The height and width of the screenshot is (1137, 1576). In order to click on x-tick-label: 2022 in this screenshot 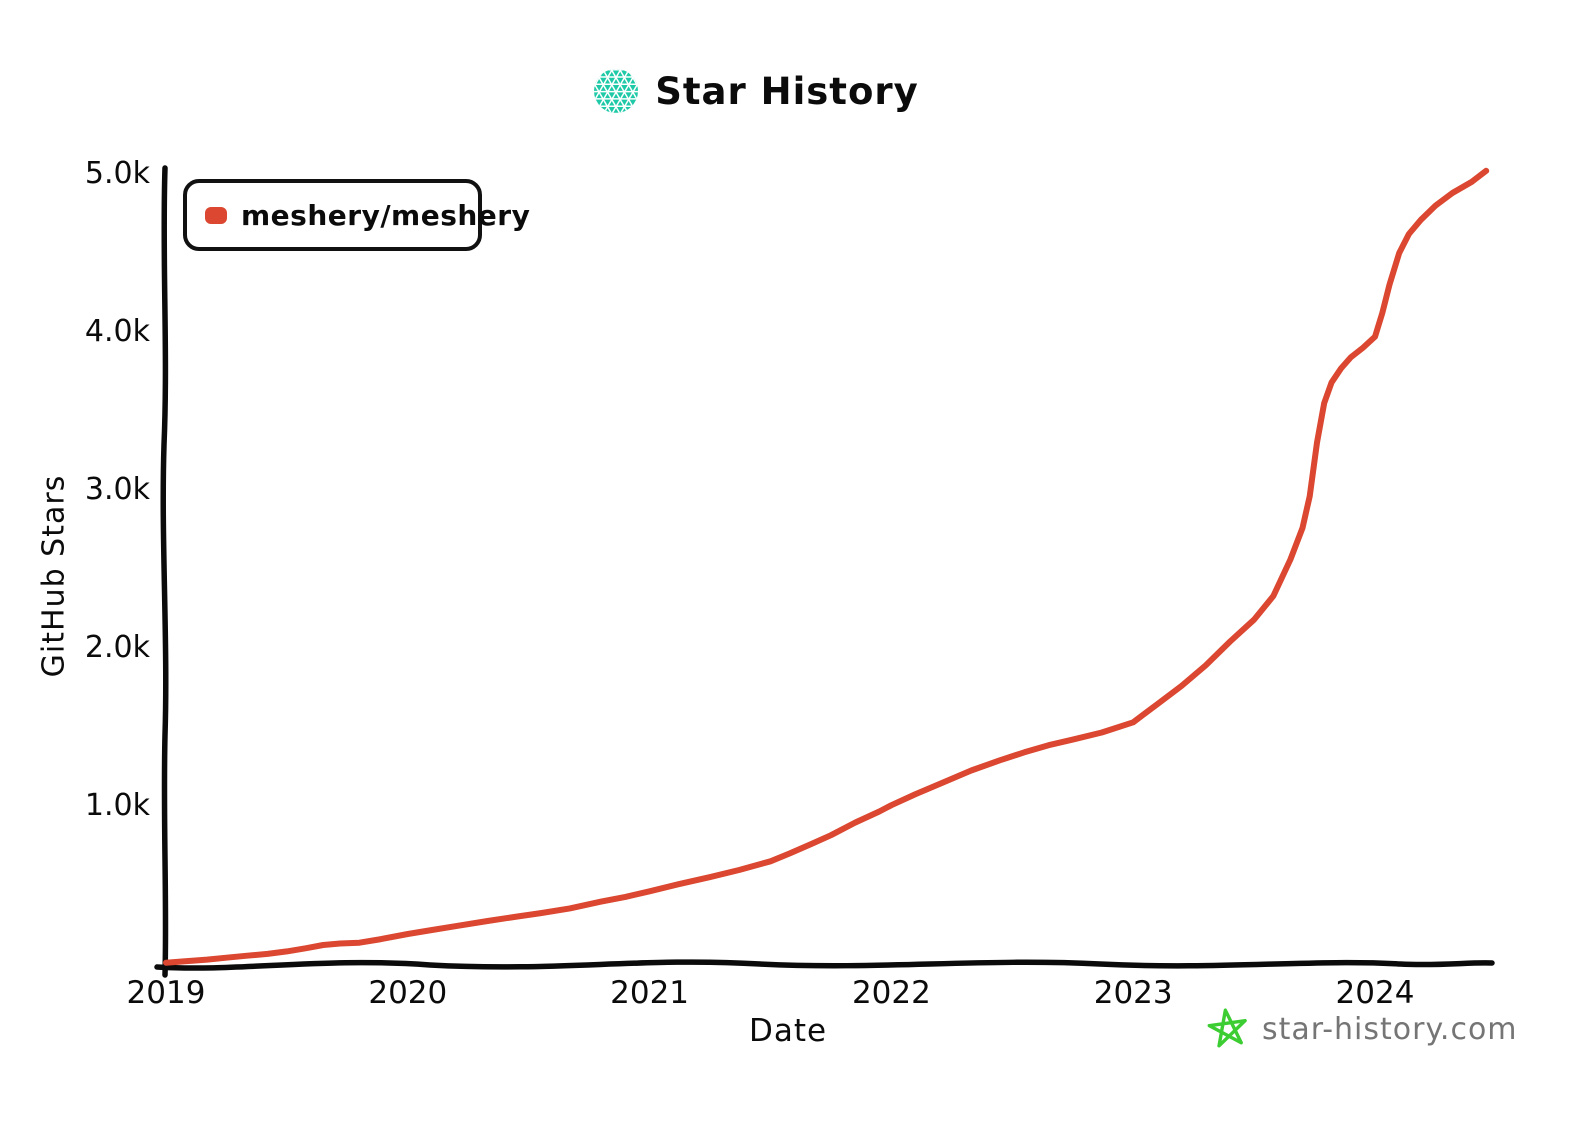, I will do `click(891, 993)`.